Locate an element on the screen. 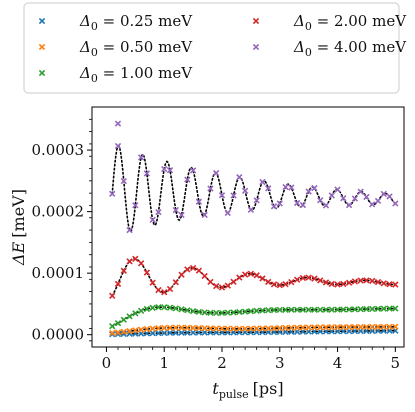 This screenshot has height=412, width=415. y-axis-label-symbol: ΔE is located at coordinates (18, 253).